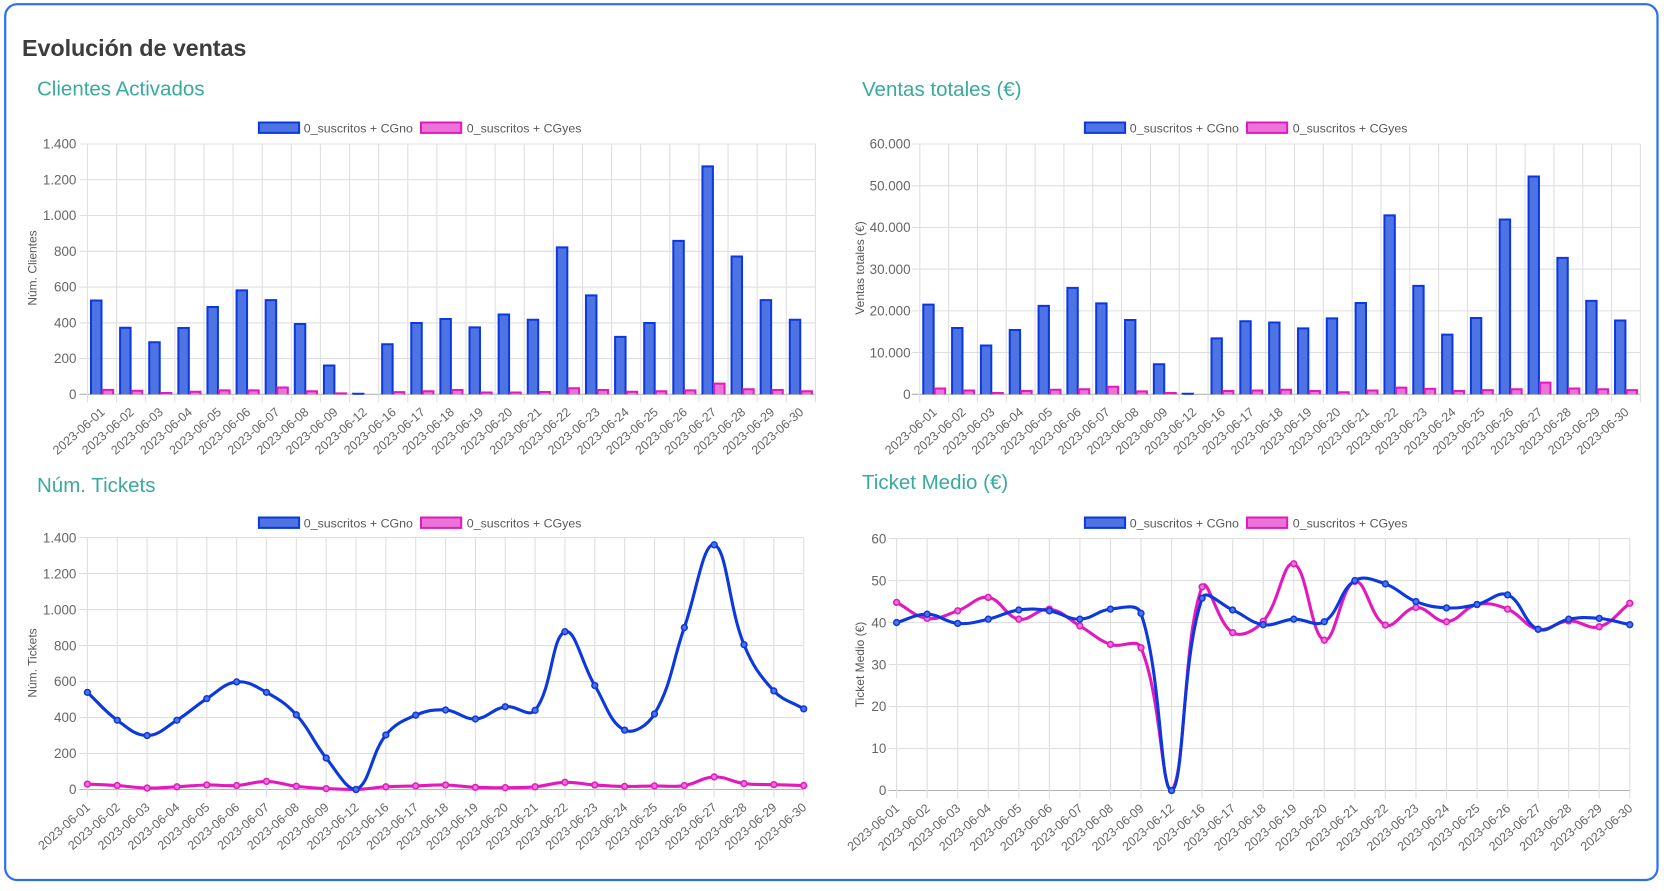 The width and height of the screenshot is (1664, 891). What do you see at coordinates (878, 706) in the screenshot?
I see `svg-text: 20` at bounding box center [878, 706].